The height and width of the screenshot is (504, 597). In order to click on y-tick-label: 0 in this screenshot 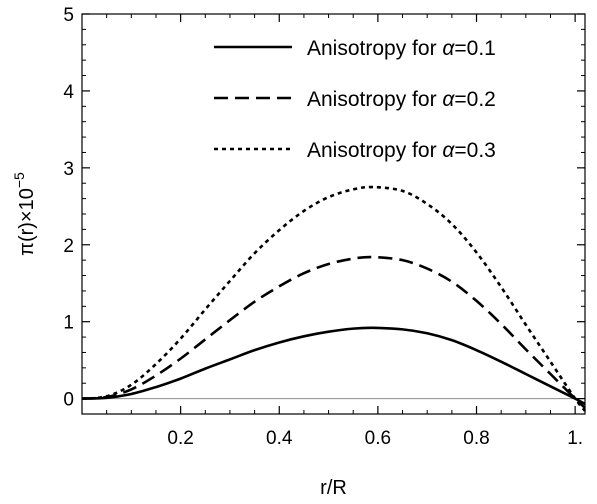, I will do `click(68, 400)`.